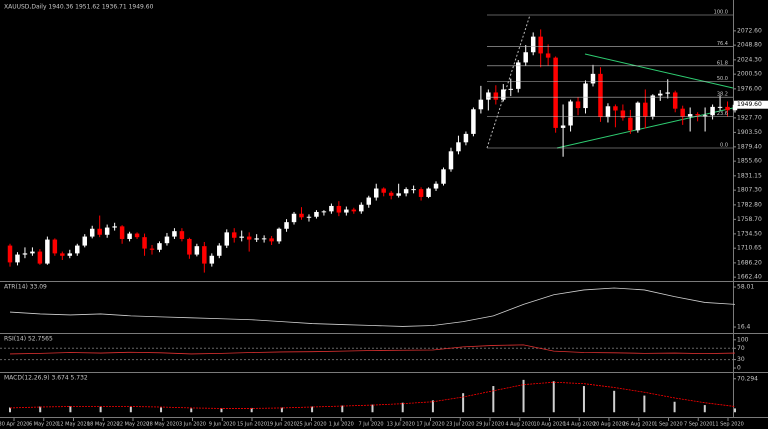 This screenshot has width=768, height=429. Describe the element at coordinates (739, 368) in the screenshot. I see `y-tick-label: 0` at that location.